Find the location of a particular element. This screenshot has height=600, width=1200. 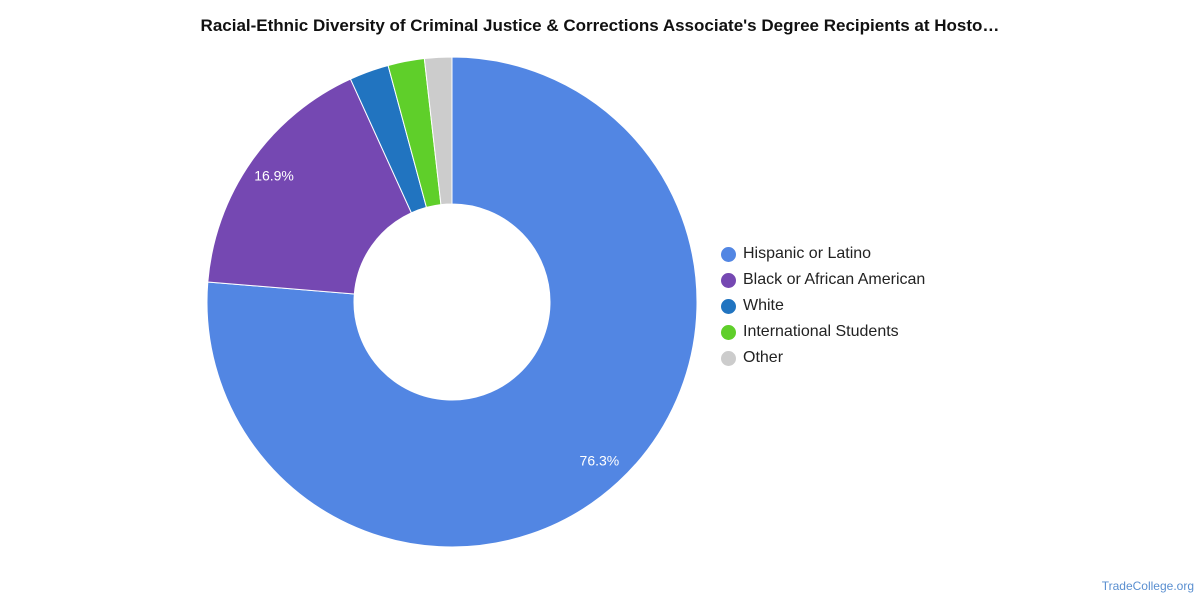

legend-label: White is located at coordinates (763, 305).